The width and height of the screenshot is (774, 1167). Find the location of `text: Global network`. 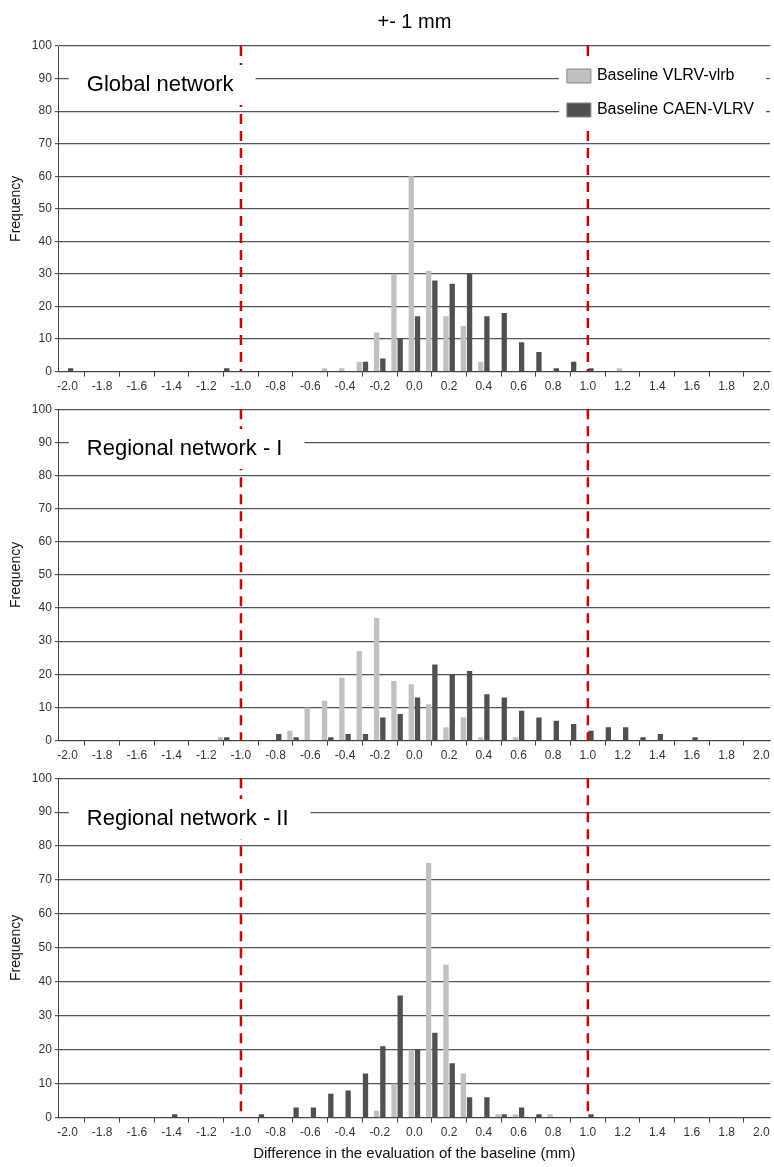

text: Global network is located at coordinates (160, 84).